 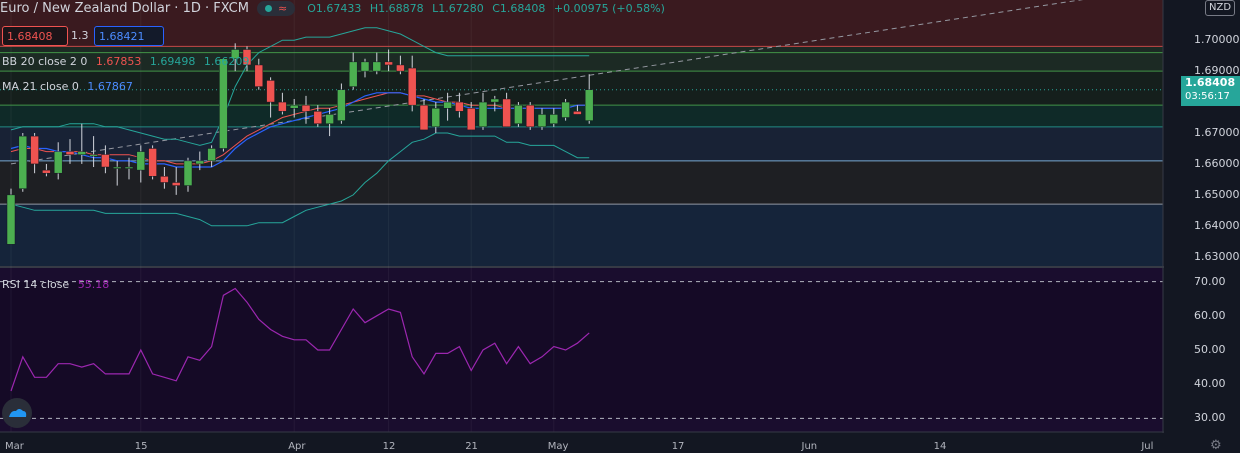 What do you see at coordinates (36, 284) in the screenshot?
I see `rsi-label: RSI 14 close` at bounding box center [36, 284].